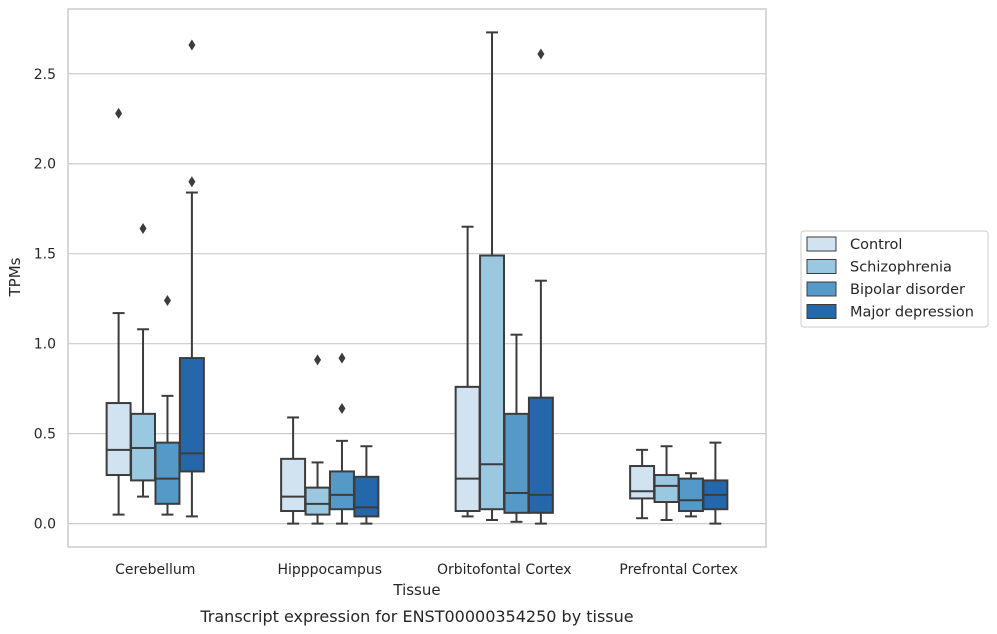 This screenshot has height=634, width=997. I want to click on y-tick-label: 0.0, so click(45, 525).